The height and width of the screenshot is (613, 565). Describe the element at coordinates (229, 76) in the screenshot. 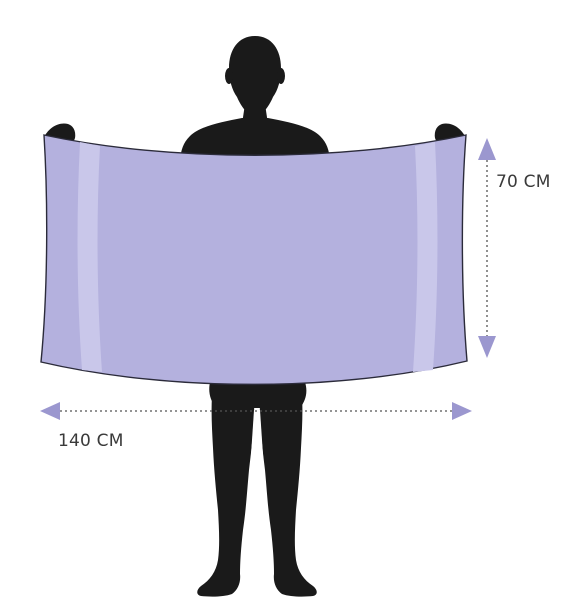

I see `left-ear` at that location.